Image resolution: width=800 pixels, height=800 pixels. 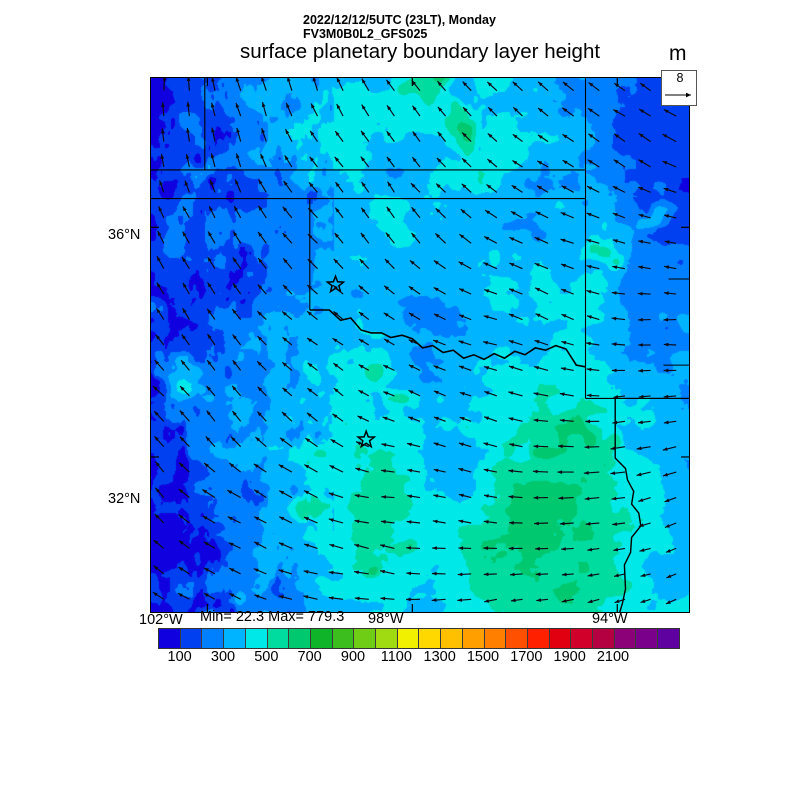 I want to click on lat-tick-32n: 32°N, so click(x=124, y=499).